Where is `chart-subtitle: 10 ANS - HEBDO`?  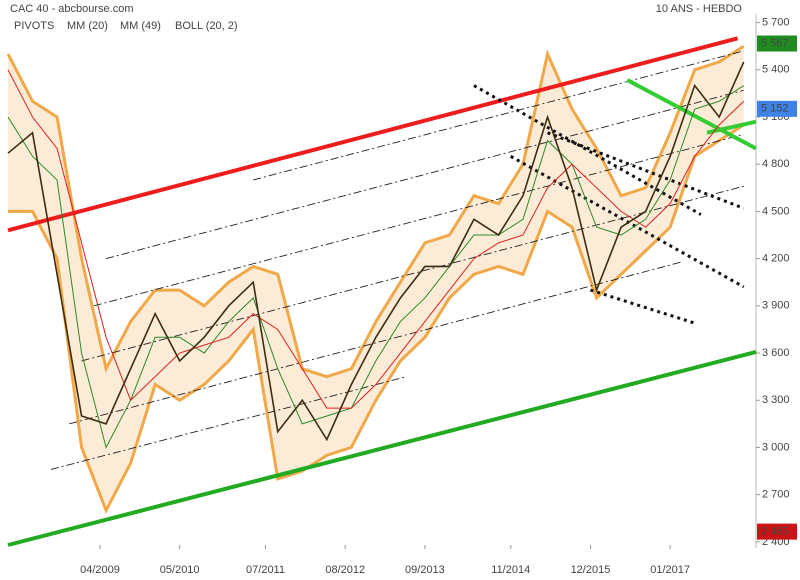 chart-subtitle: 10 ANS - HEBDO is located at coordinates (699, 9).